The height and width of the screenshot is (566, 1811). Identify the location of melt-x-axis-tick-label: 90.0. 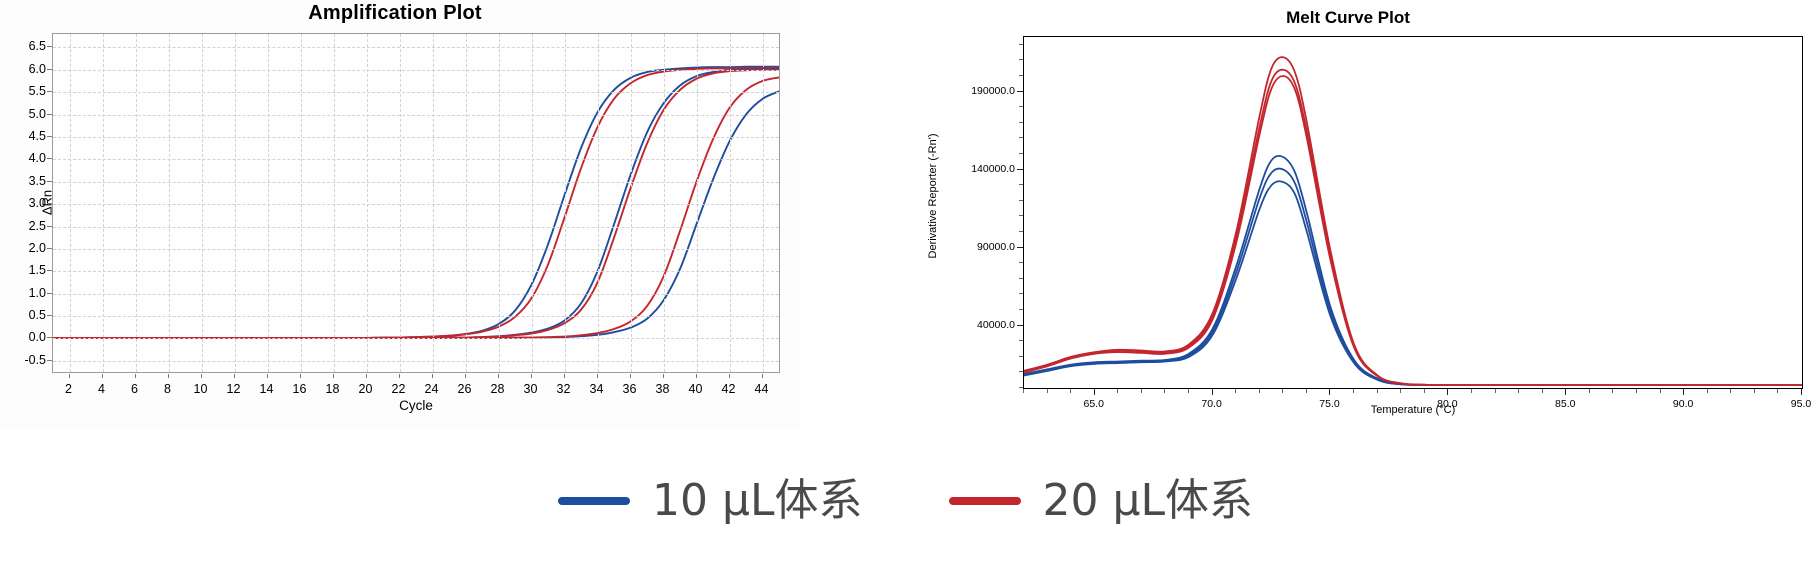
(1683, 404).